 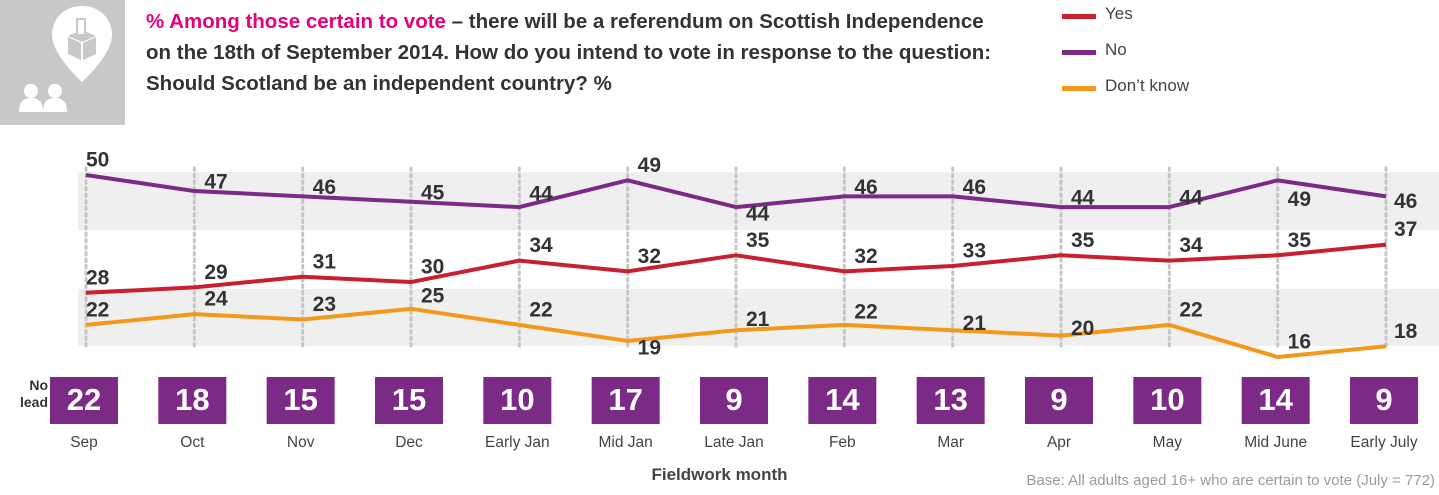 What do you see at coordinates (216, 299) in the screenshot?
I see `data-label-dont-know: 24` at bounding box center [216, 299].